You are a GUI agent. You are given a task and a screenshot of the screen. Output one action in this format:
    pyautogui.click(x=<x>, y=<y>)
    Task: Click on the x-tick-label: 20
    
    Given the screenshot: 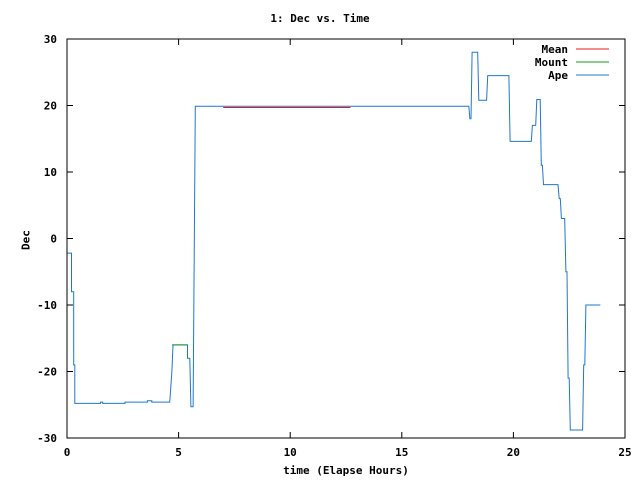 What is the action you would take?
    pyautogui.click(x=513, y=452)
    